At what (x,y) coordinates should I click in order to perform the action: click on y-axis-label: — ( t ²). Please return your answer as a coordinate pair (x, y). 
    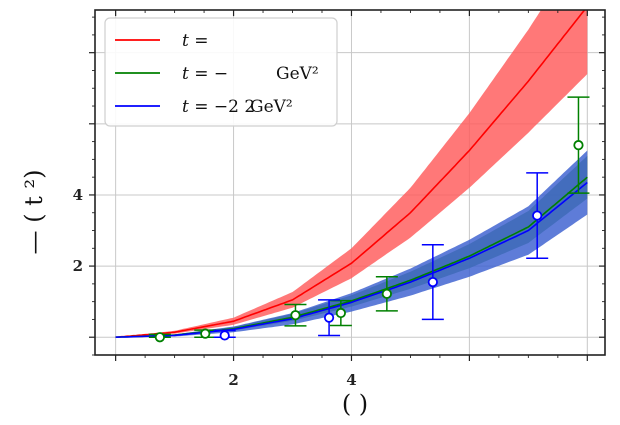
    Looking at the image, I should click on (34, 212).